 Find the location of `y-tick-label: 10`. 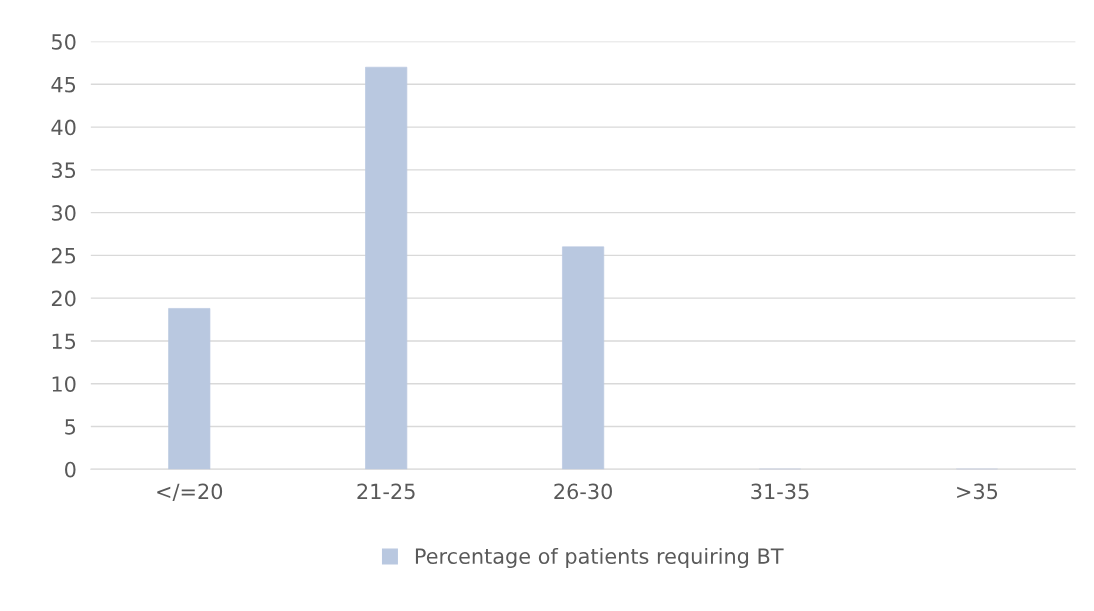

y-tick-label: 10 is located at coordinates (64, 384).